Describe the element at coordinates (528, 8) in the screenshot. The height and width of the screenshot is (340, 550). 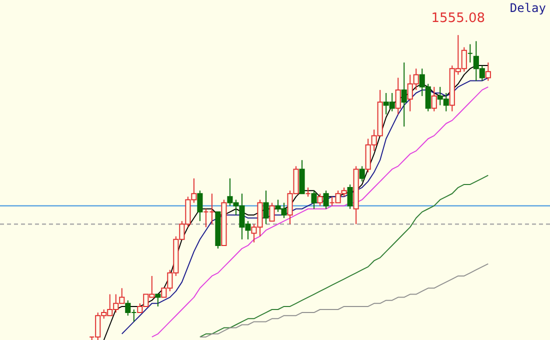
I see `text: Delay` at that location.